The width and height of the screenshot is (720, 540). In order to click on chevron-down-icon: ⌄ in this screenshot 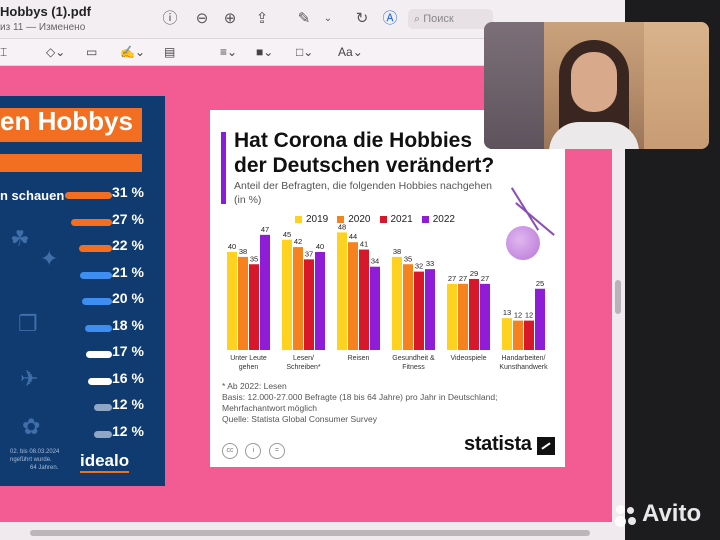, I will do `click(328, 18)`.